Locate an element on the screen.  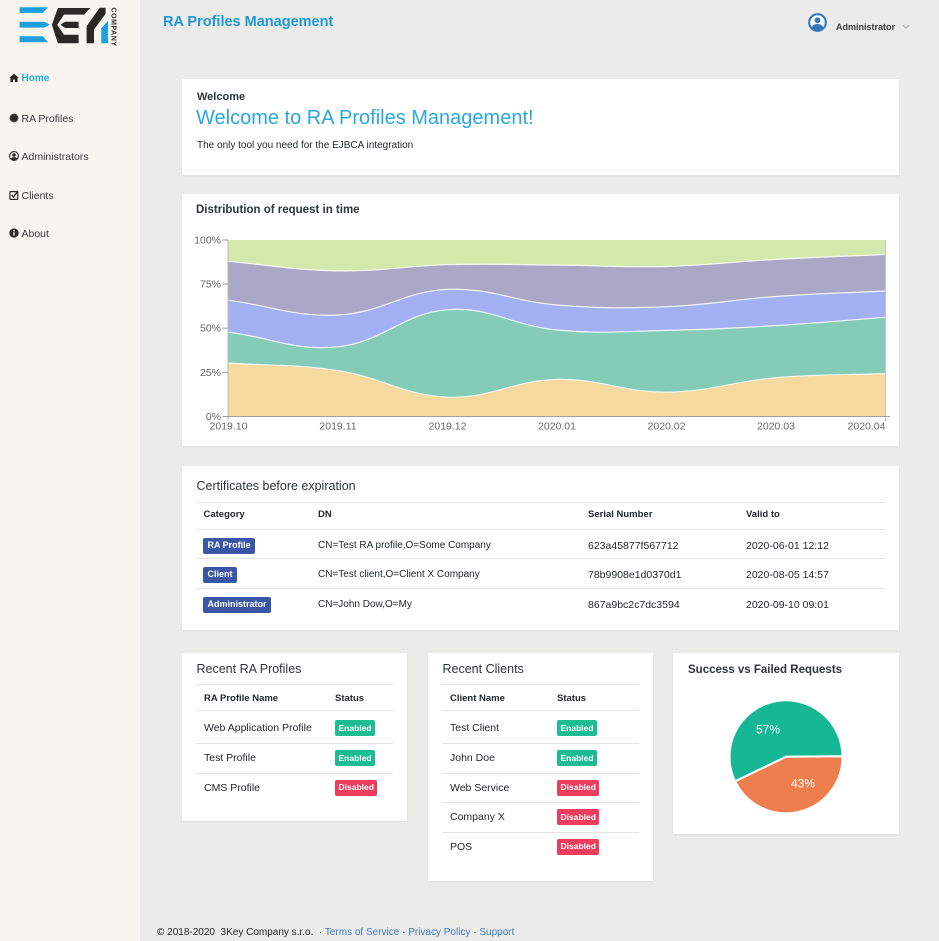
svg-text: 2020.03 is located at coordinates (776, 427).